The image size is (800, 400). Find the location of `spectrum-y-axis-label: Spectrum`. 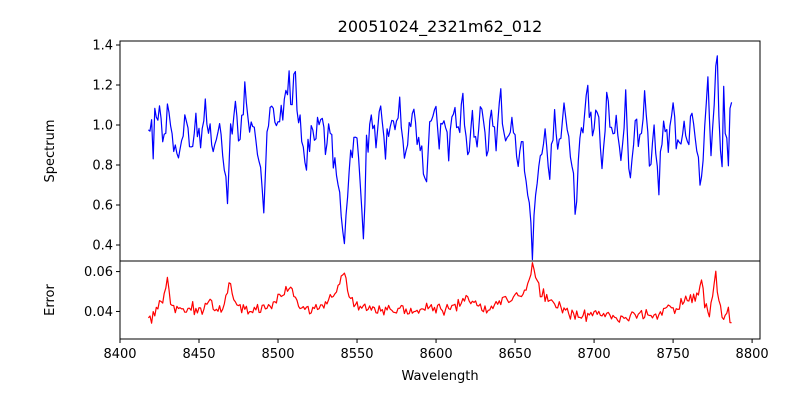

spectrum-y-axis-label: Spectrum is located at coordinates (50, 151).